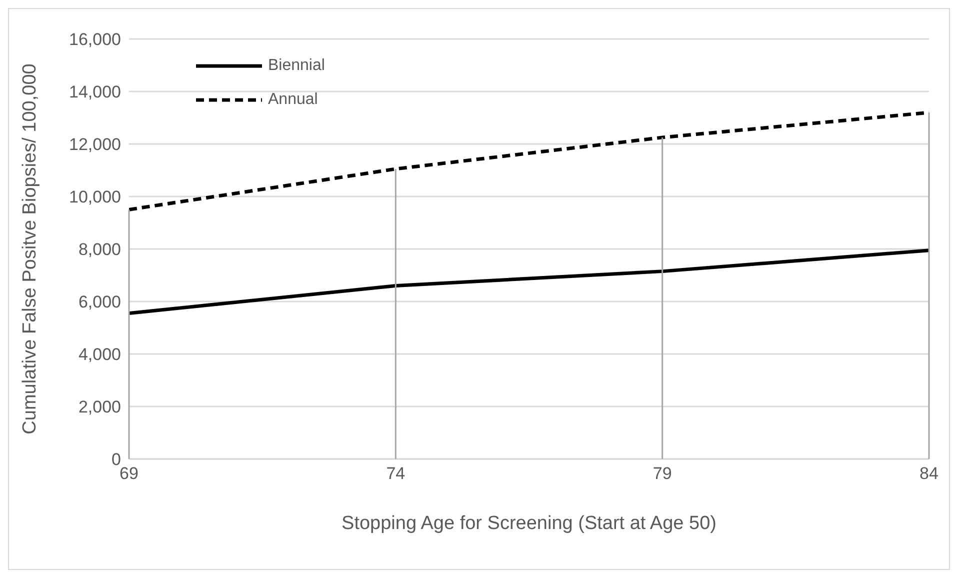 This screenshot has width=956, height=577. What do you see at coordinates (929, 474) in the screenshot?
I see `x-tick-label: 84` at bounding box center [929, 474].